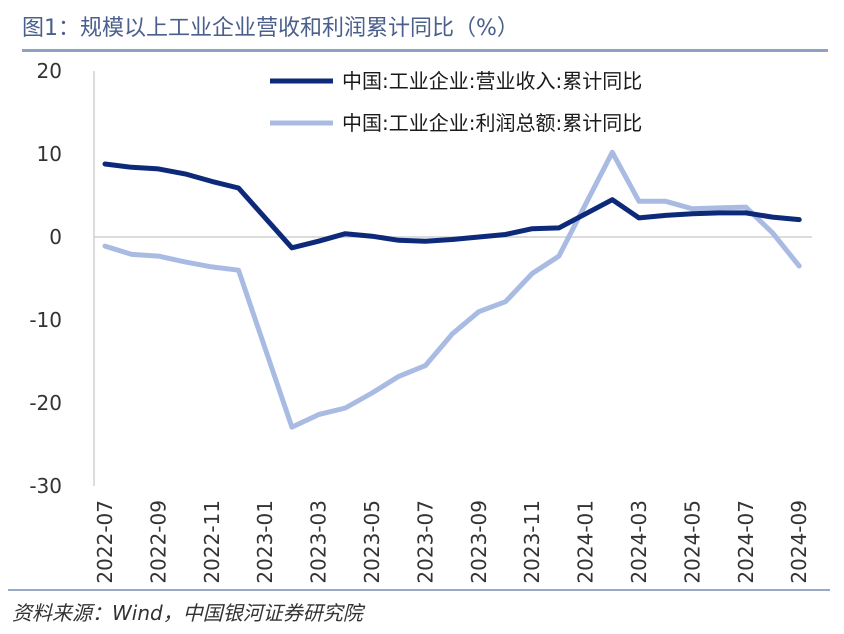 Image resolution: width=844 pixels, height=634 pixels. Describe the element at coordinates (265, 542) in the screenshot. I see `x-tick-label: 2023-01` at that location.